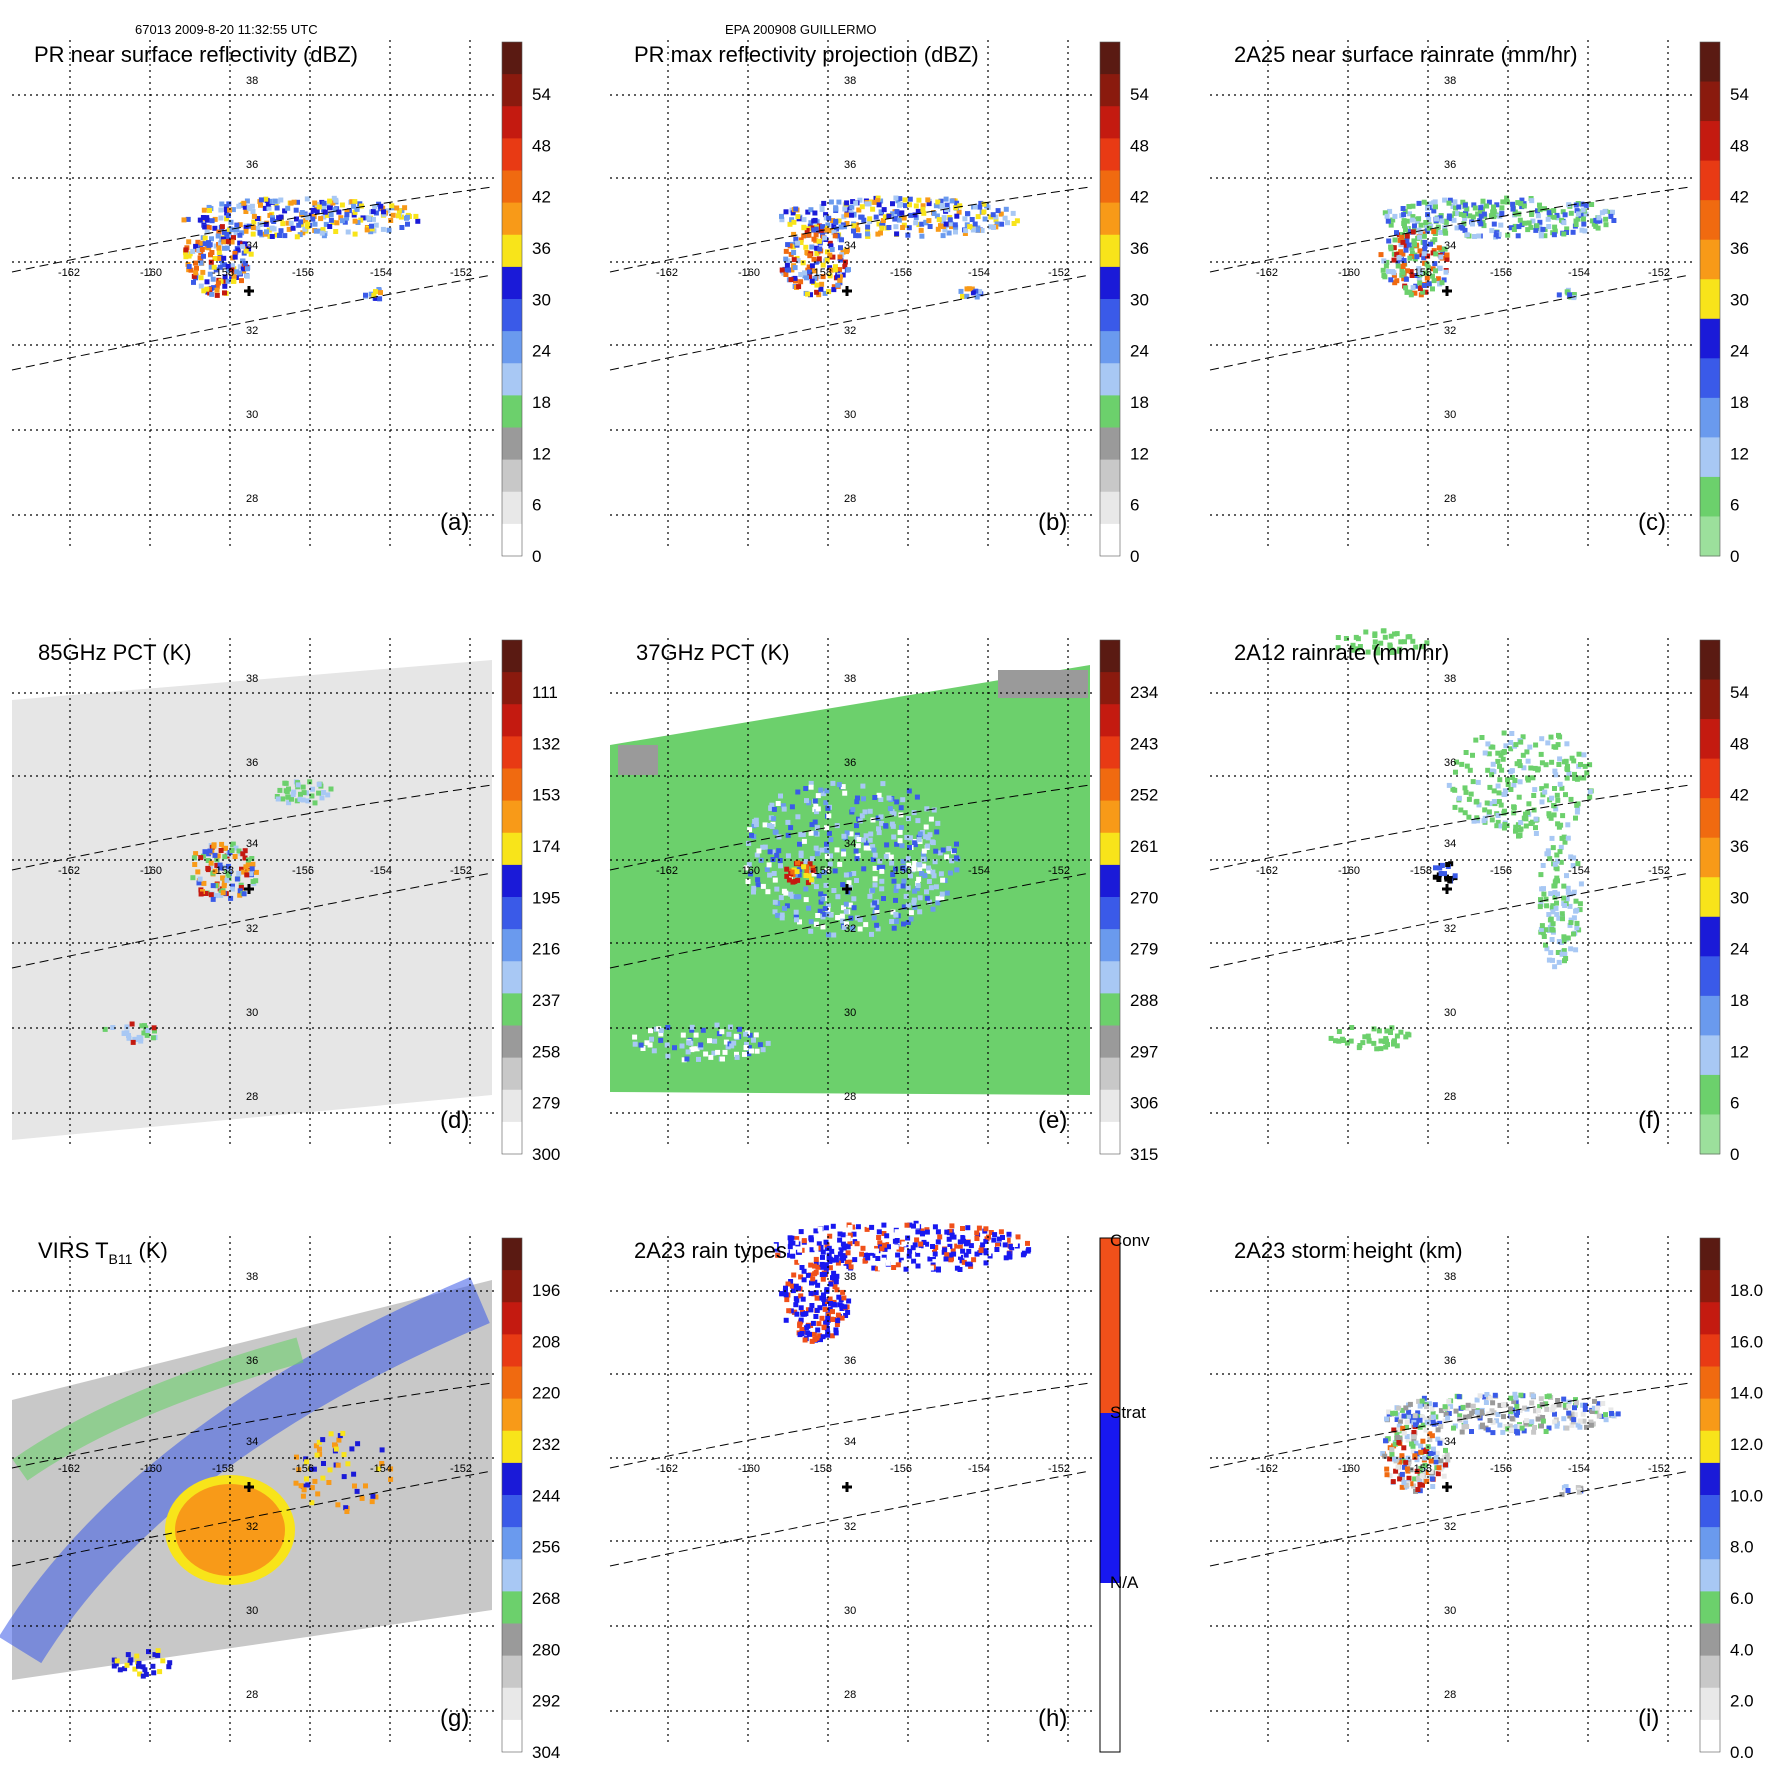  Describe the element at coordinates (223, 1469) in the screenshot. I see `lon-label: -158` at that location.